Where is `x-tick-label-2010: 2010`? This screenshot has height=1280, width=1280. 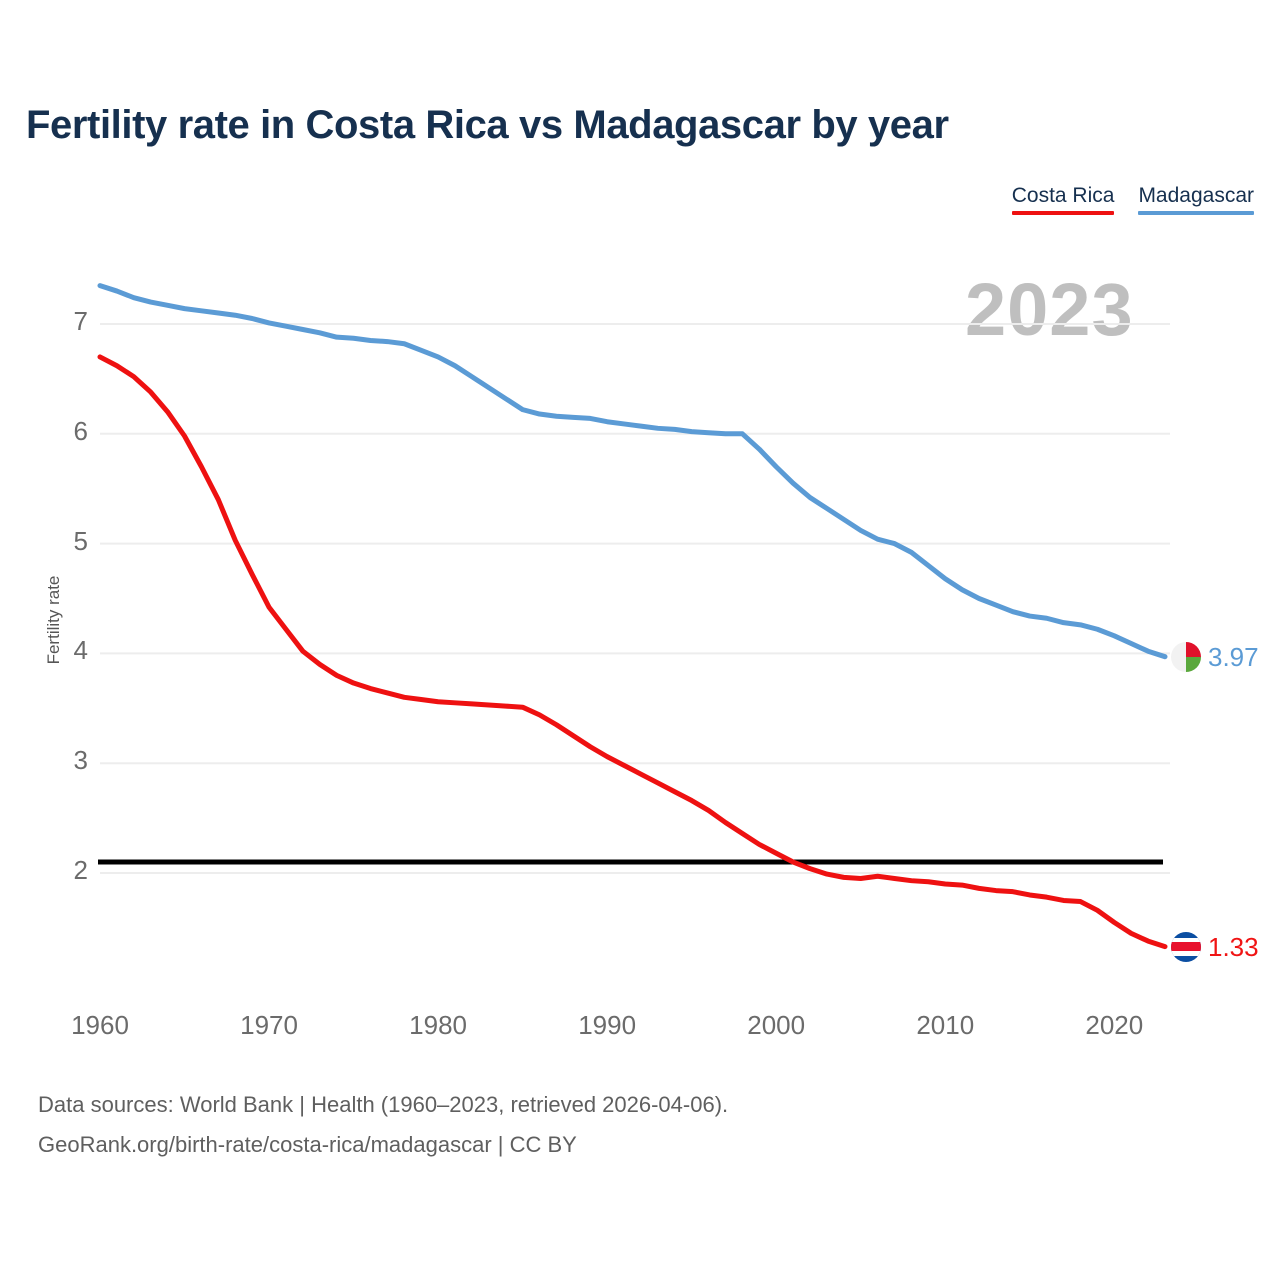
x-tick-label-2010: 2010 is located at coordinates (945, 1025).